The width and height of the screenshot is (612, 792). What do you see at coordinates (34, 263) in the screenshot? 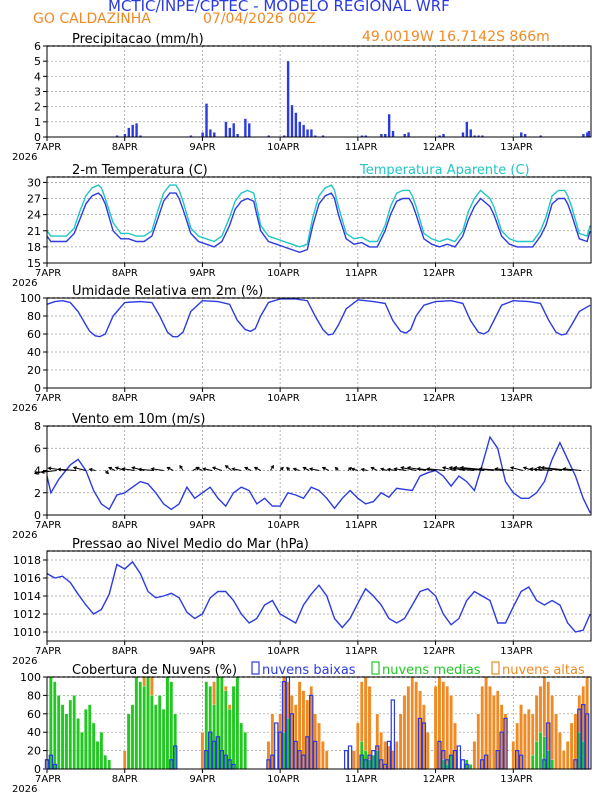
I see `y-tick-label: 15` at bounding box center [34, 263].